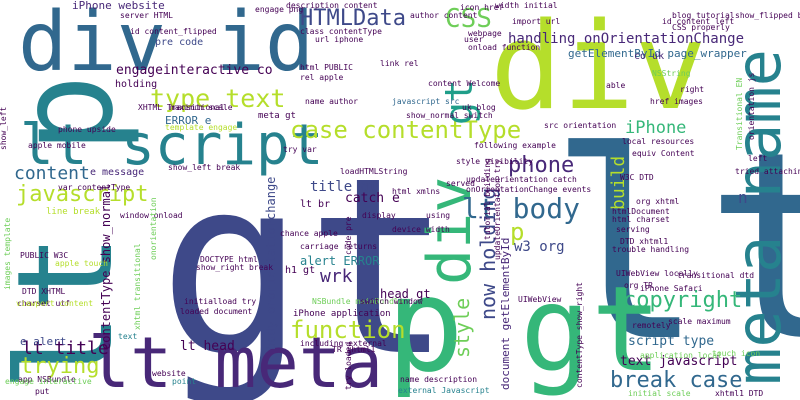  What do you see at coordinates (521, 208) in the screenshot?
I see `cloud-word: lt body` at bounding box center [521, 208].